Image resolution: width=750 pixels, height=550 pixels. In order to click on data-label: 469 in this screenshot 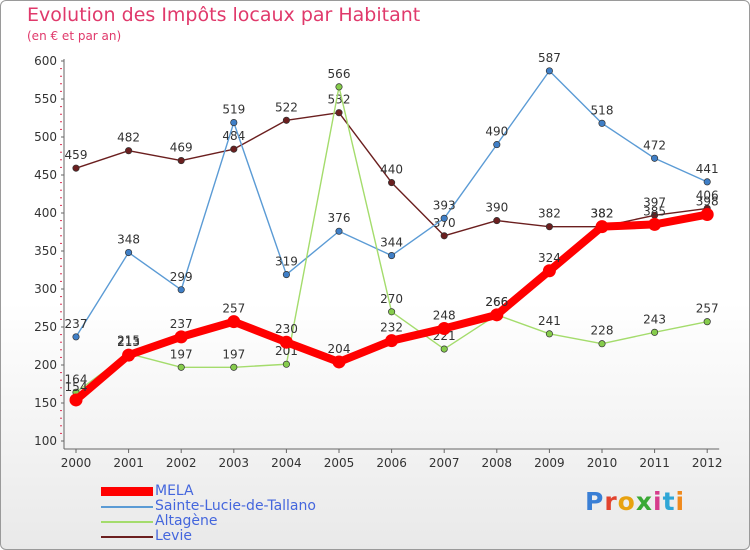, I will do `click(181, 148)`.